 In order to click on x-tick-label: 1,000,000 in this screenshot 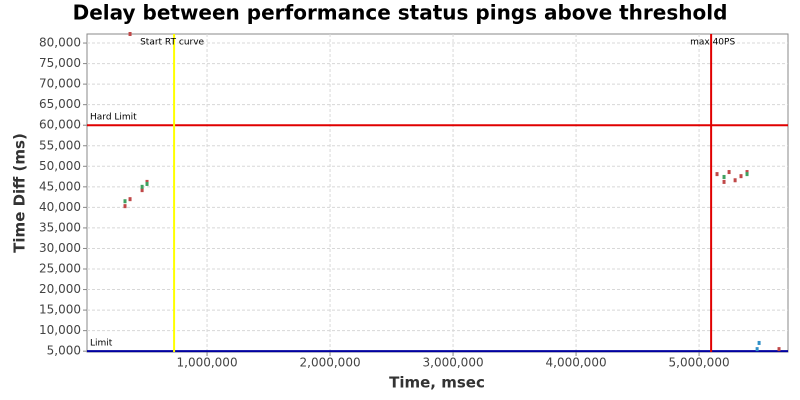, I will do `click(207, 363)`.